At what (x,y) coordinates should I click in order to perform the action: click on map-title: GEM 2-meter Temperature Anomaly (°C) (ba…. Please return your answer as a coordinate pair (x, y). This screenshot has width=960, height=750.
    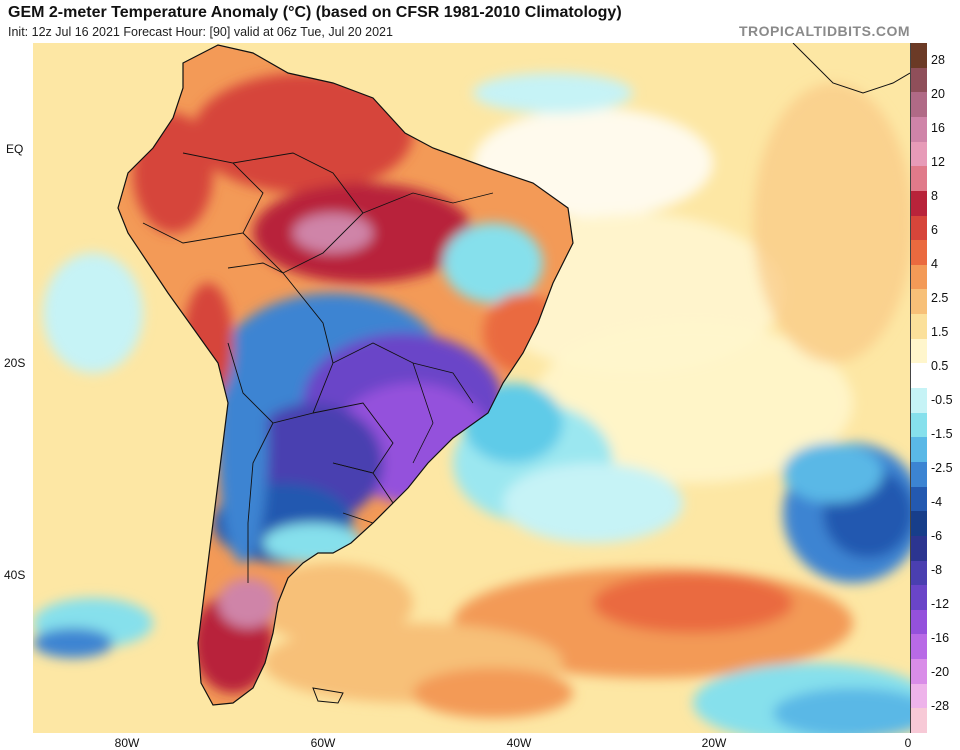
    Looking at the image, I should click on (315, 12).